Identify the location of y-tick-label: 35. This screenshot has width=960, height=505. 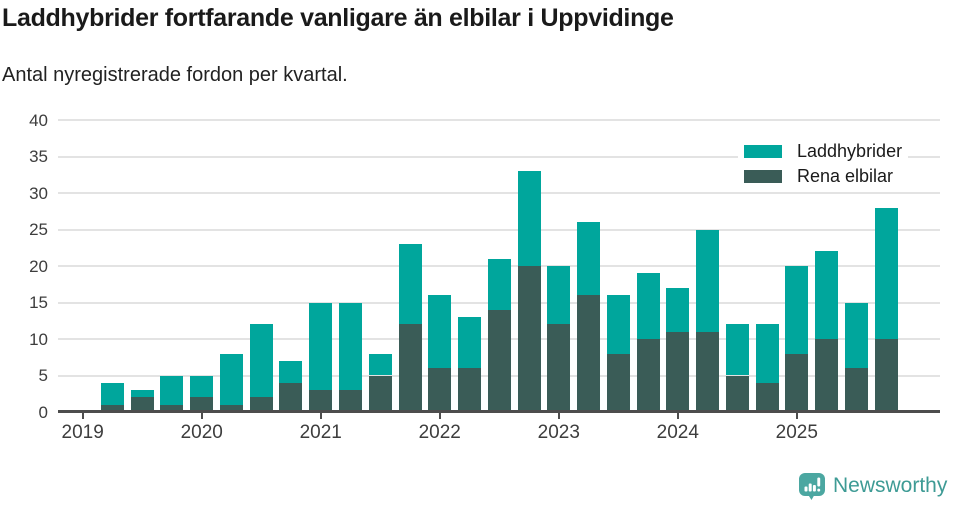
(38, 156).